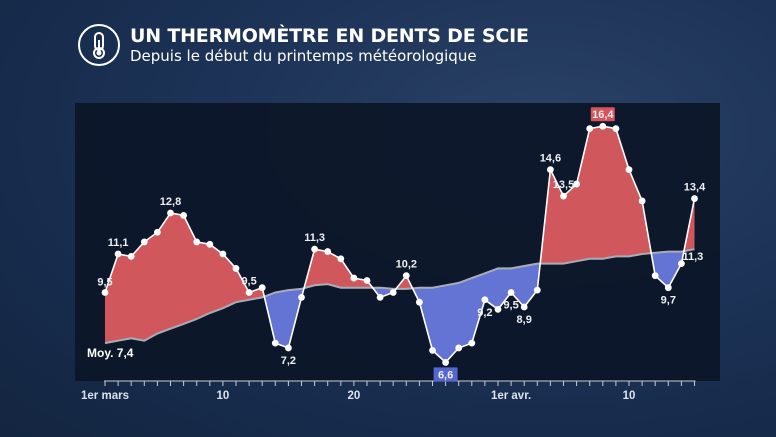 The height and width of the screenshot is (437, 776). Describe the element at coordinates (406, 265) in the screenshot. I see `data-label: 10,2` at that location.